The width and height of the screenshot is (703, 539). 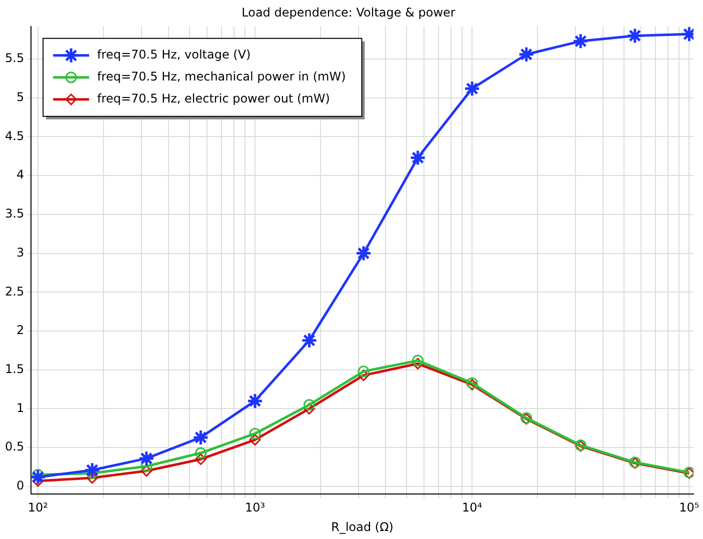 I want to click on y-tick-label: 0, so click(x=20, y=485).